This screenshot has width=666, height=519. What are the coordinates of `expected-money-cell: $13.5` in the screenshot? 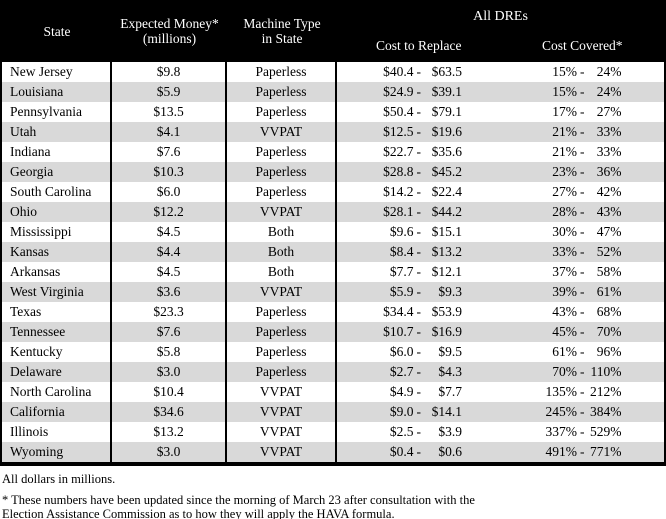 It's located at (169, 112).